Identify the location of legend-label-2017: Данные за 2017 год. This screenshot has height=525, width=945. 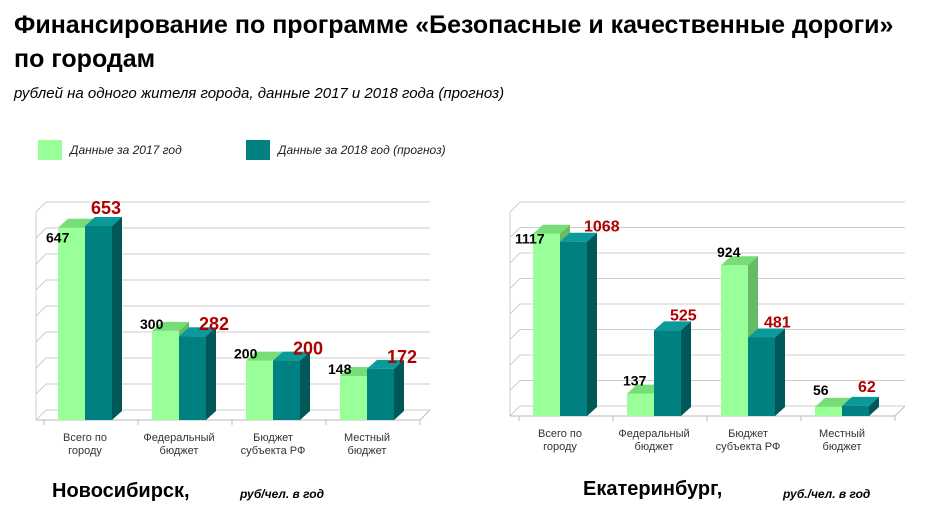
(126, 150).